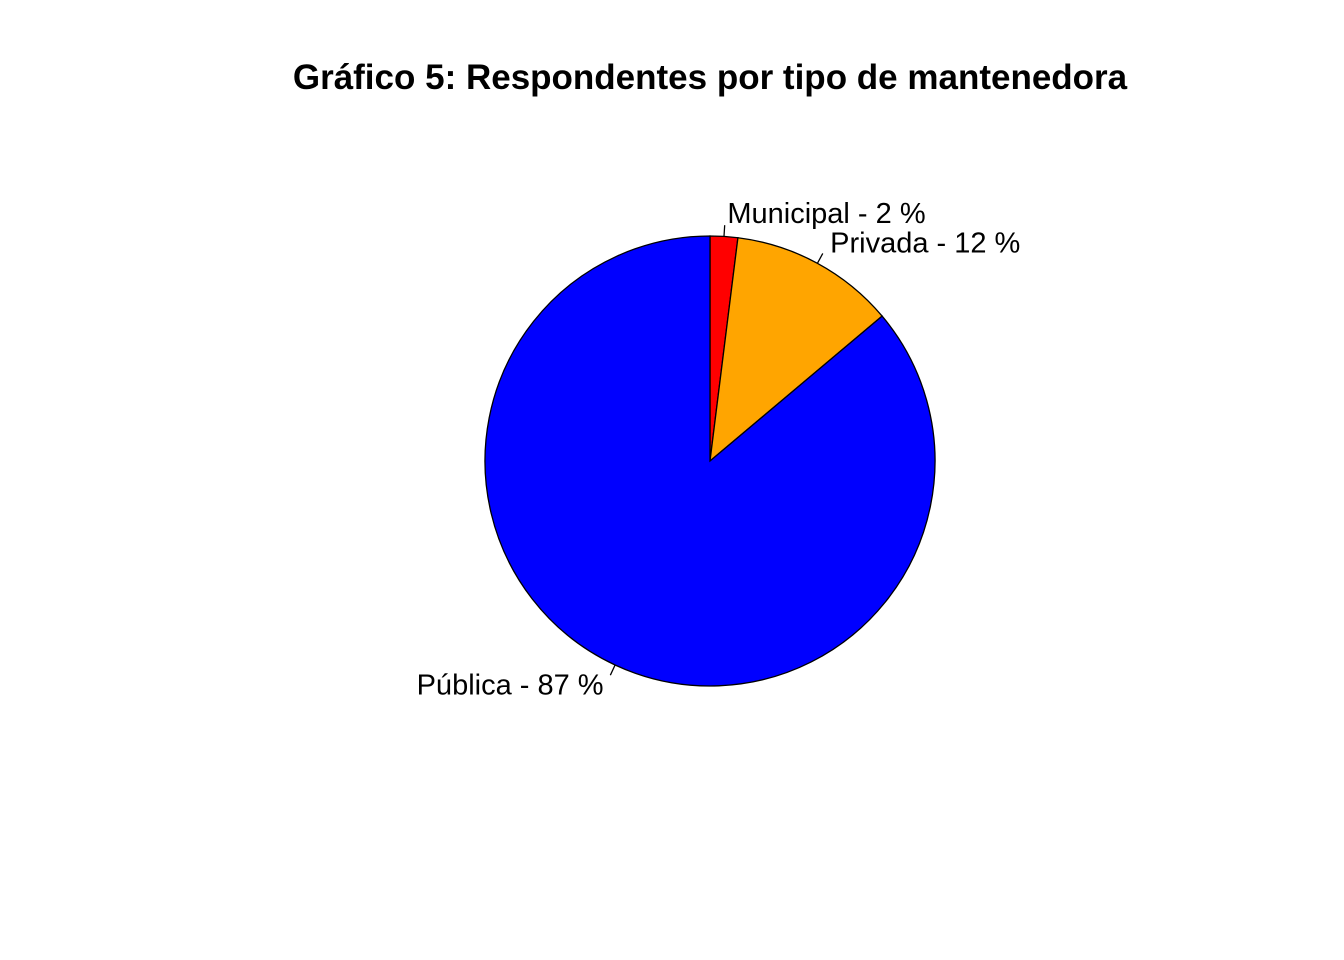 The width and height of the screenshot is (1344, 960). Describe the element at coordinates (510, 685) in the screenshot. I see `slice-label: Pública - 87 %` at that location.